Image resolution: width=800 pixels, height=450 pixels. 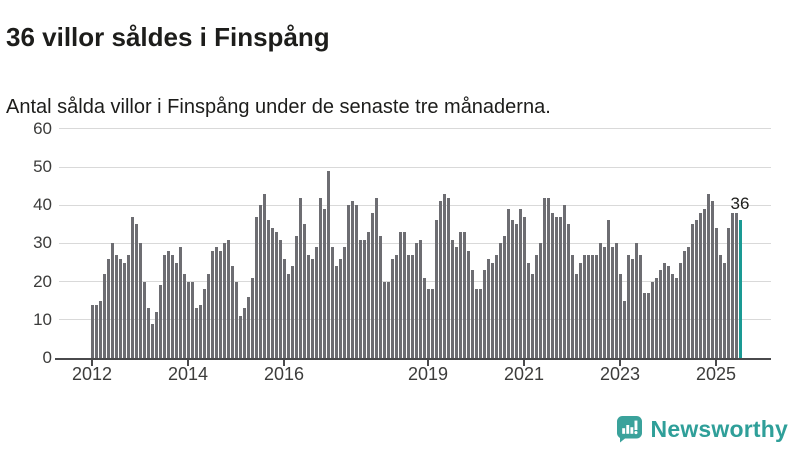 I want to click on x-axis-label: 2019, so click(x=428, y=374).